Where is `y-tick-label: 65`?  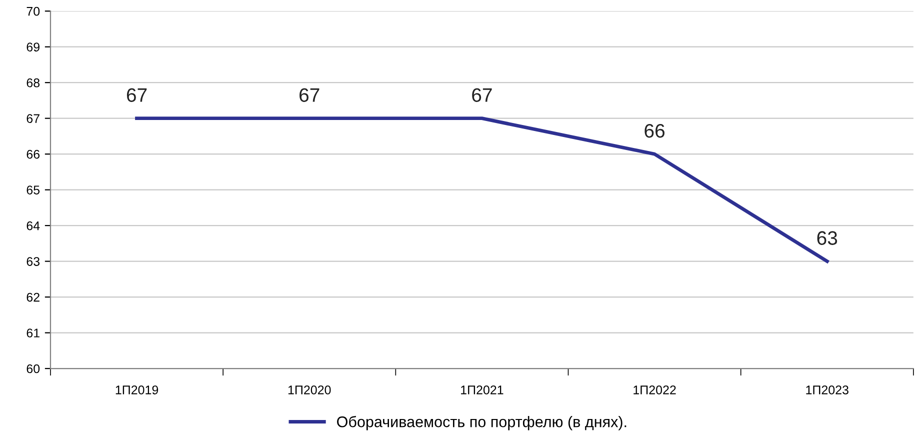
y-tick-label: 65 is located at coordinates (33, 190).